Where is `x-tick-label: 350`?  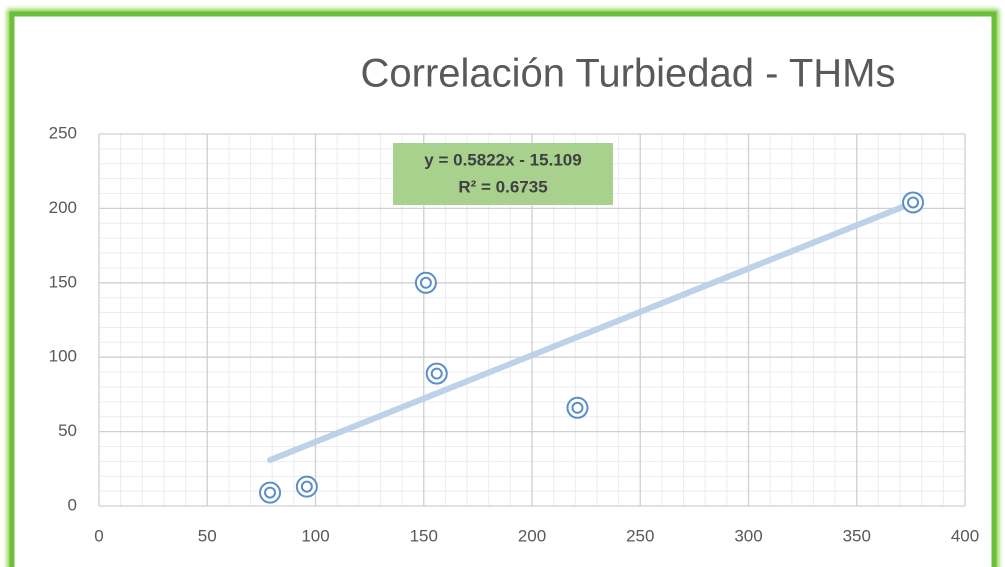 x-tick-label: 350 is located at coordinates (857, 535).